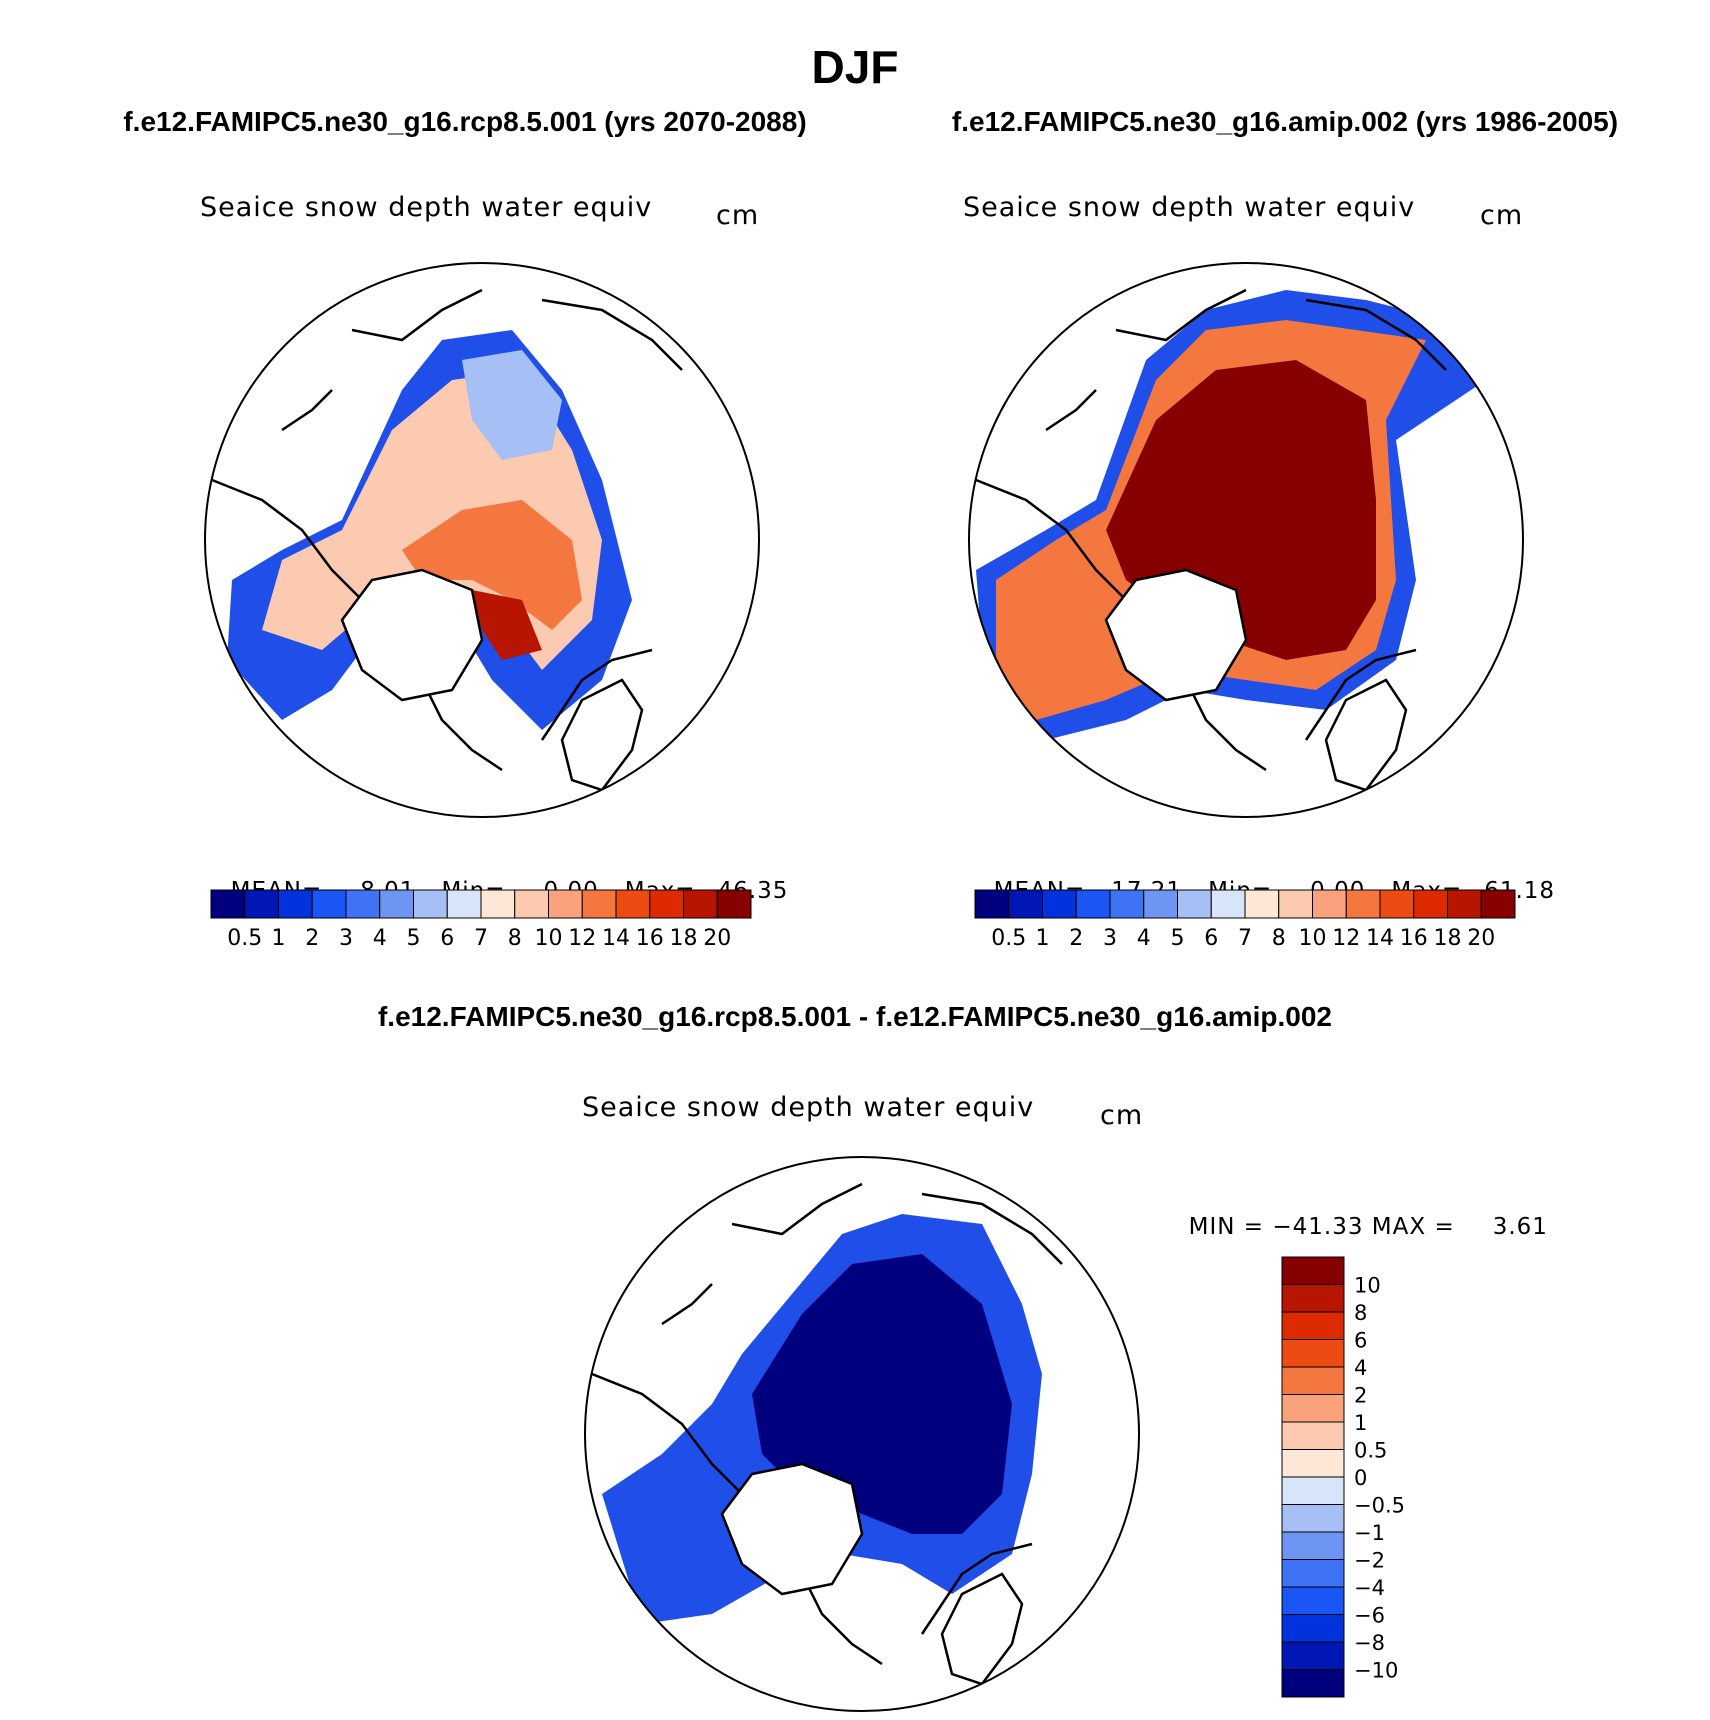  I want to click on field-diff-darkblue, so click(882, 1394).